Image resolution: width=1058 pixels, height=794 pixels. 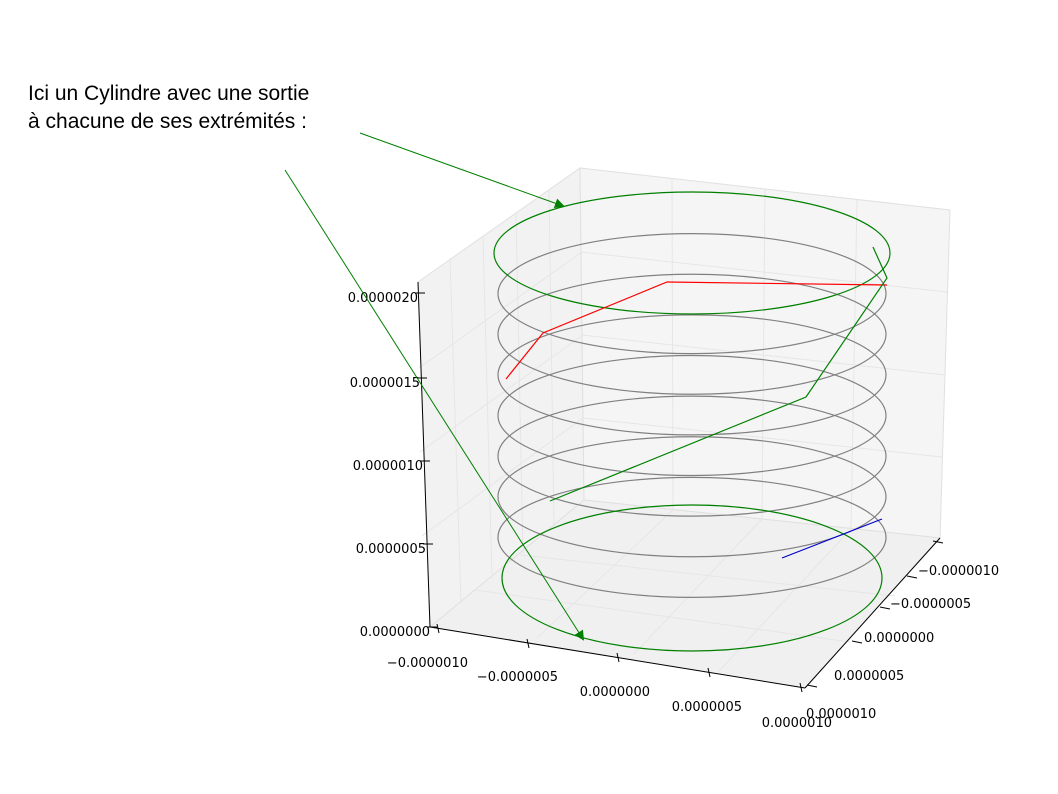 What do you see at coordinates (615, 692) in the screenshot?
I see `x-tick-label: 0.0000000` at bounding box center [615, 692].